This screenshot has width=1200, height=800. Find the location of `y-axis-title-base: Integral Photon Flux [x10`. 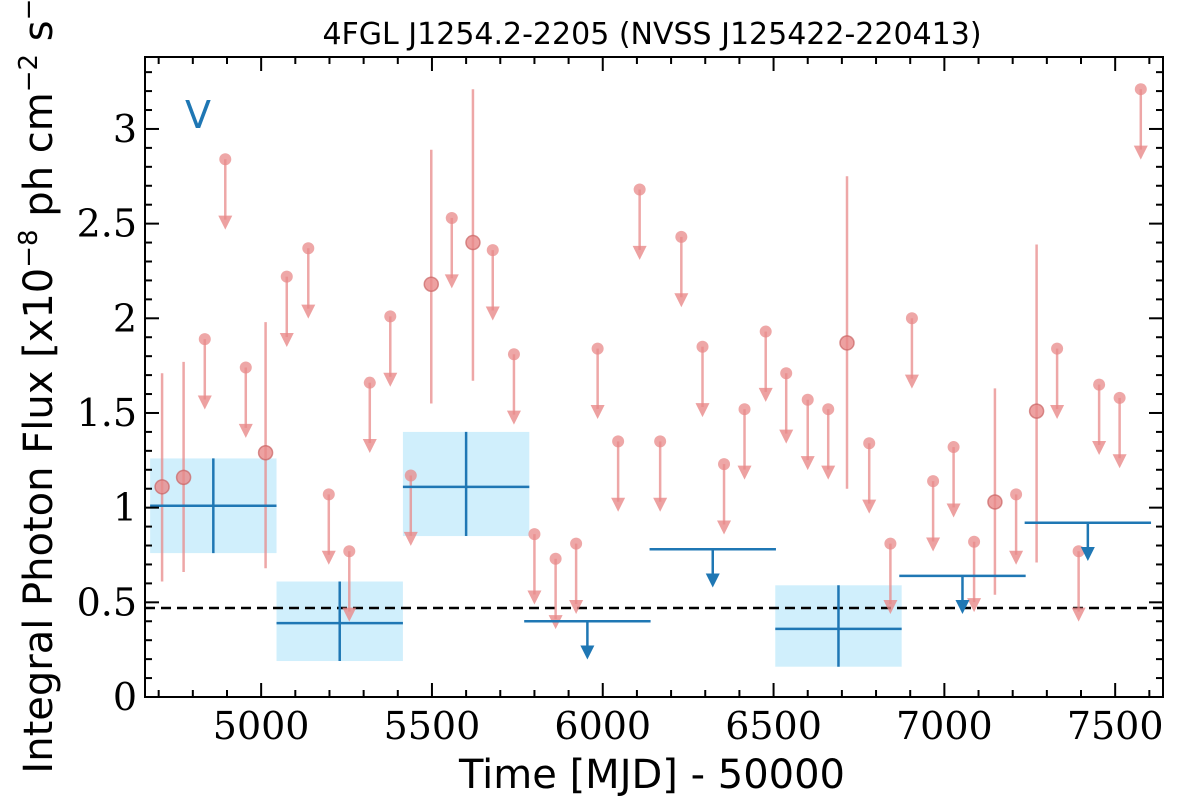

y-axis-title-base: Integral Photon Flux [x10 is located at coordinates (39, 521).